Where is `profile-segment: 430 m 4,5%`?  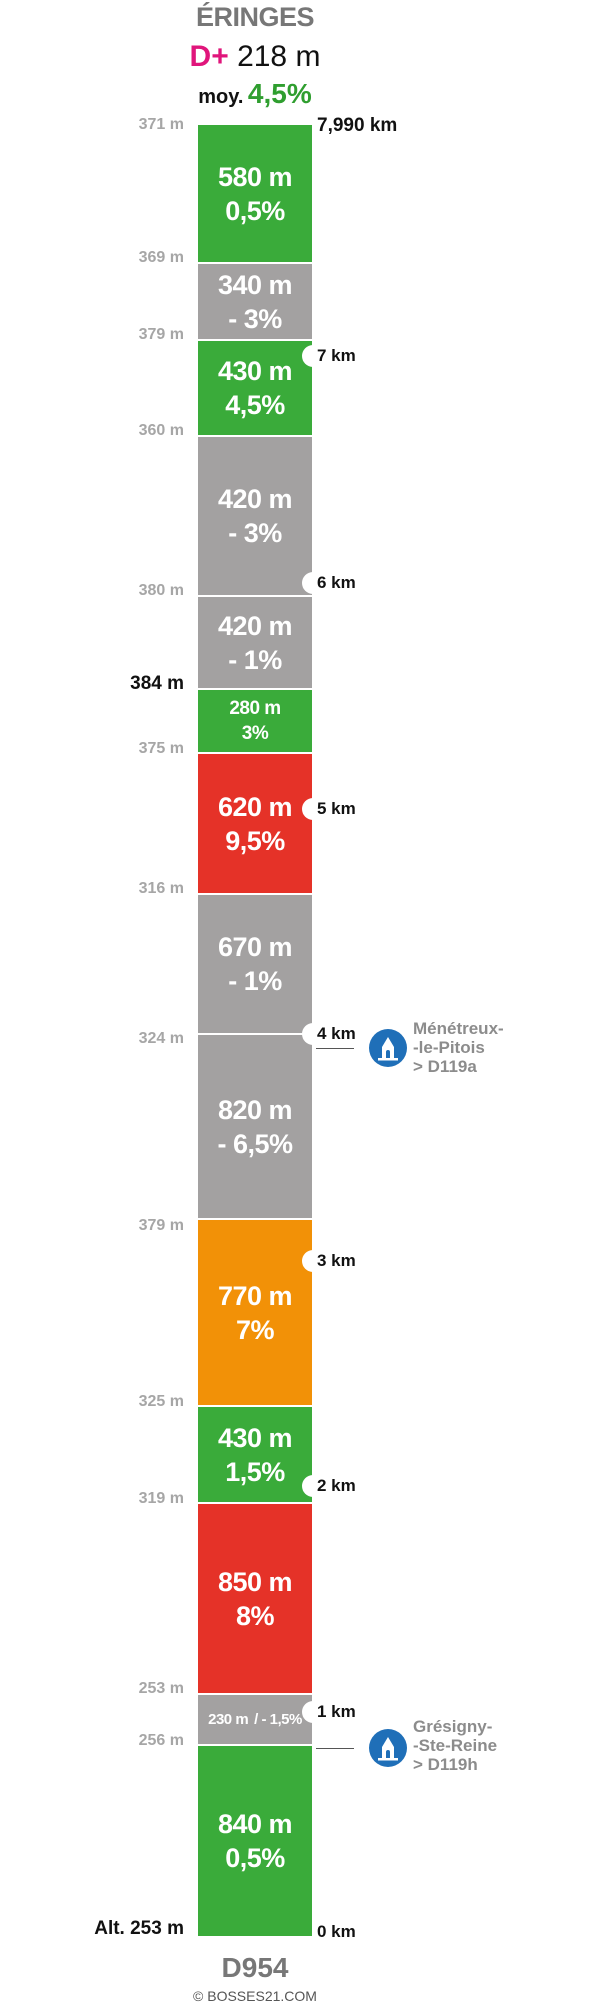 profile-segment: 430 m 4,5% is located at coordinates (255, 387).